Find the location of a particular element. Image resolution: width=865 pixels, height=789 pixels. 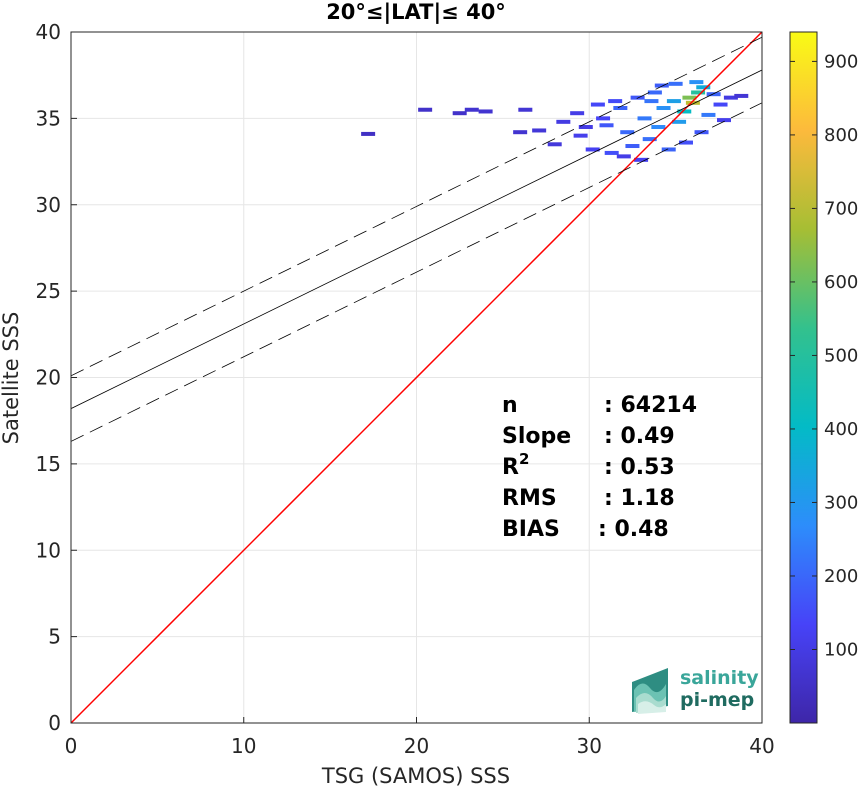

stat-label: R2 is located at coordinates (515, 465).